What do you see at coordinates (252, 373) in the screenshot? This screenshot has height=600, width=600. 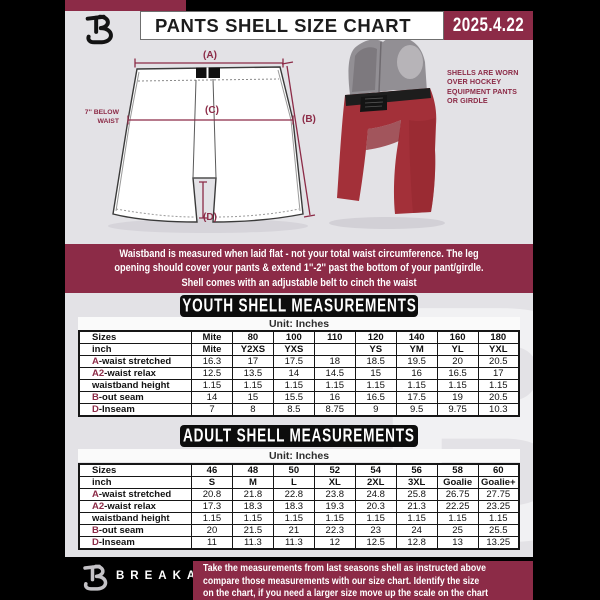 I see `measurement-cell: 13.5` at bounding box center [252, 373].